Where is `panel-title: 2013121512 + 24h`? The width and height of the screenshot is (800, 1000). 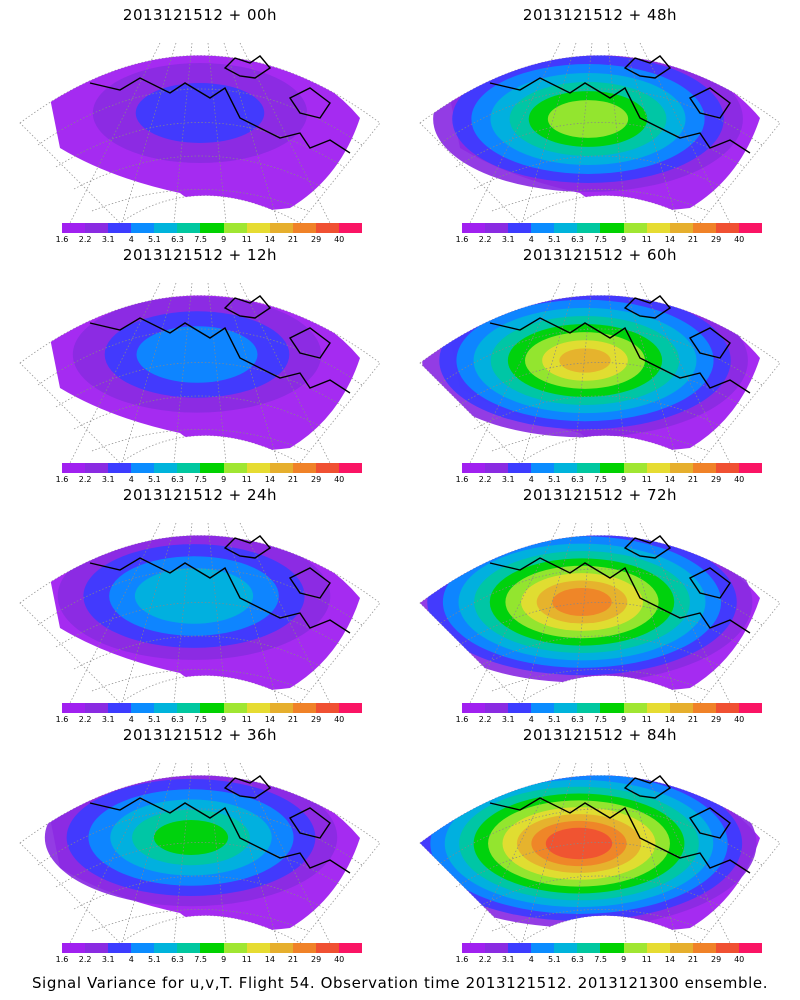 panel-title: 2013121512 + 24h is located at coordinates (200, 495).